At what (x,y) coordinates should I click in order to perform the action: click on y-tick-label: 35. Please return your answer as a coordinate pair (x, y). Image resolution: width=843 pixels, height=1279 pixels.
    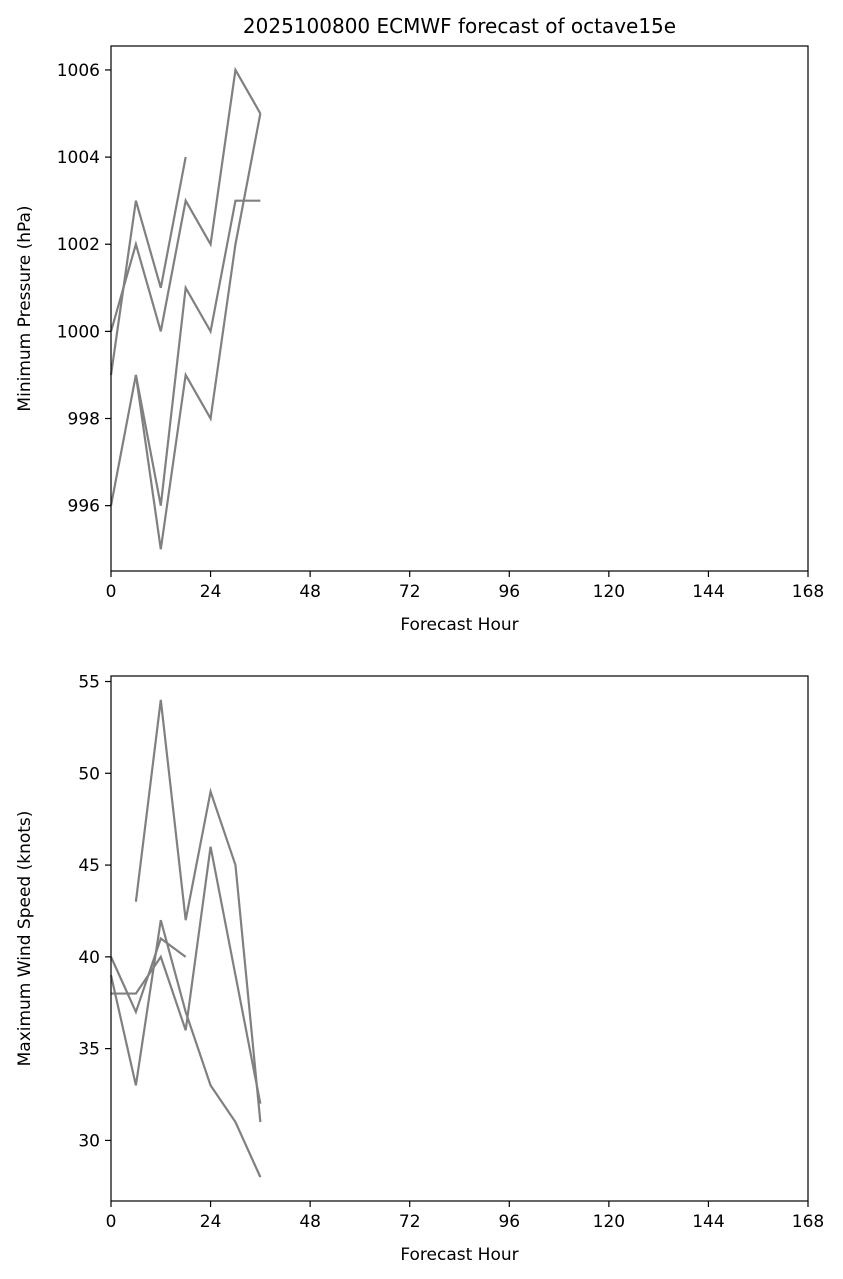
    Looking at the image, I should click on (89, 1050).